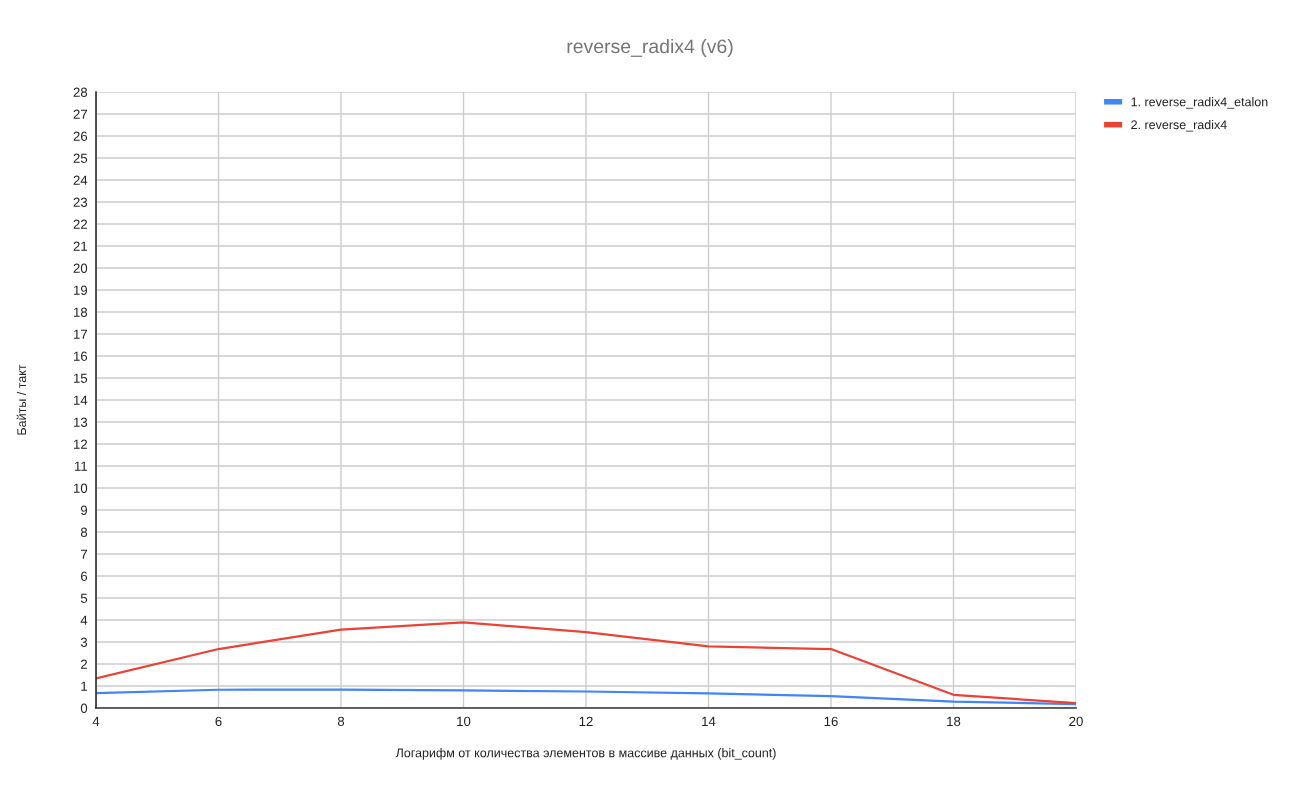  What do you see at coordinates (586, 721) in the screenshot?
I see `x-tick-label: 12` at bounding box center [586, 721].